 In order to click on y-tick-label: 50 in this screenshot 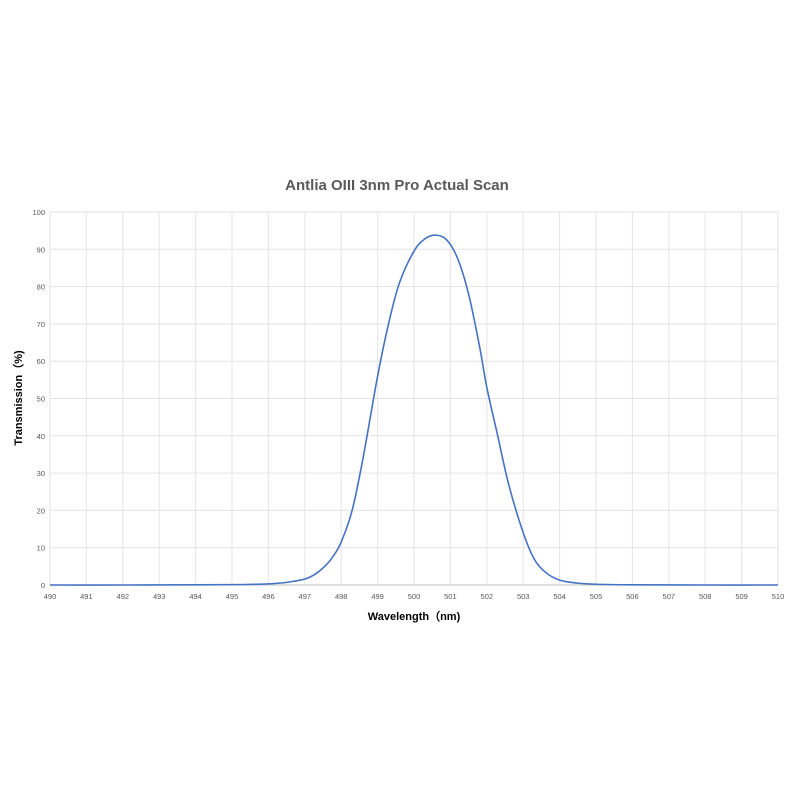, I will do `click(41, 399)`.